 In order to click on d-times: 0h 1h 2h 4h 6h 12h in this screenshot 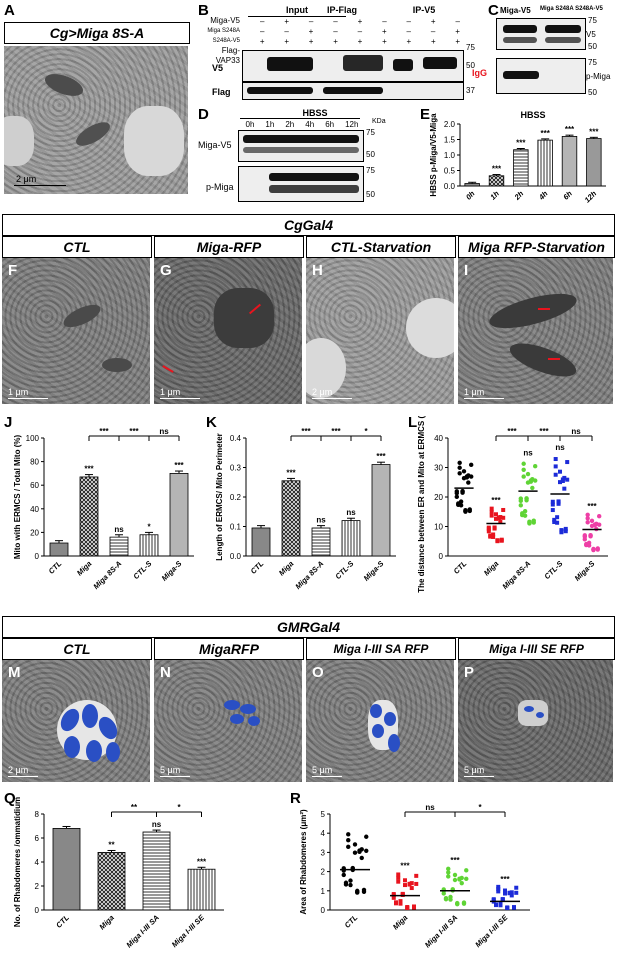, I will do `click(302, 124)`.